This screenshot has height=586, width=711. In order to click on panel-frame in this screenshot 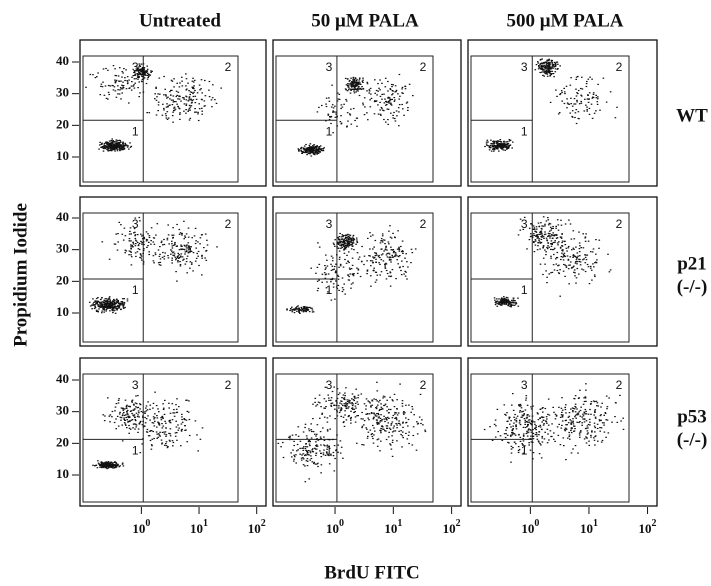, I will do `click(367, 271)`.